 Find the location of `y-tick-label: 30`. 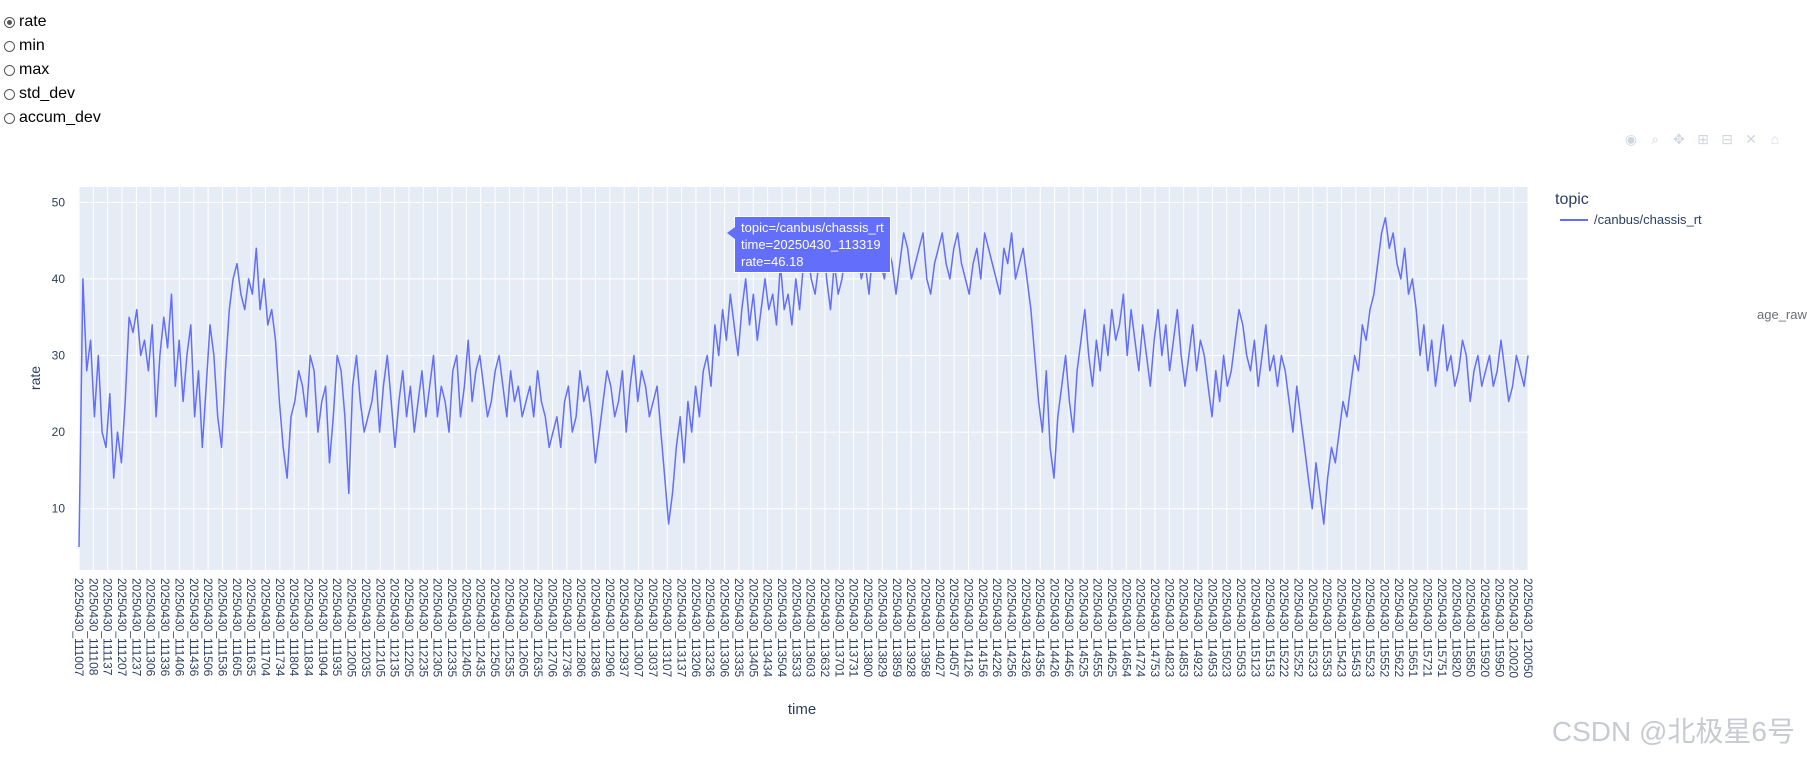

y-tick-label: 30 is located at coordinates (59, 356).